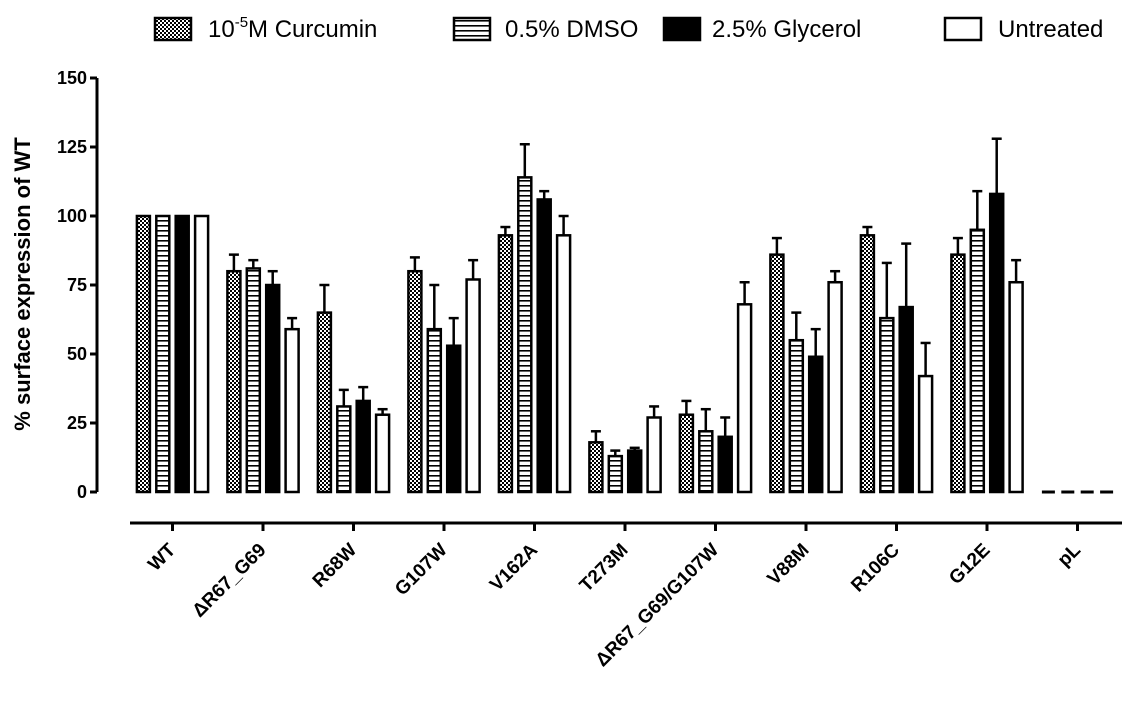 The image size is (1147, 709). Describe the element at coordinates (77, 285) in the screenshot. I see `y-tick-label: 75` at that location.